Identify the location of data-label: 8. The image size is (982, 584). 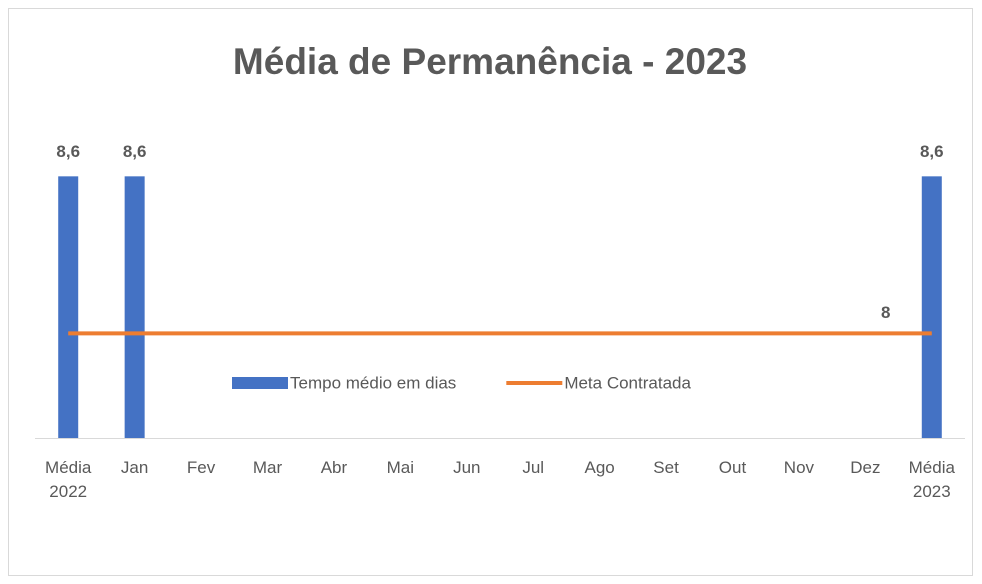
(885, 312).